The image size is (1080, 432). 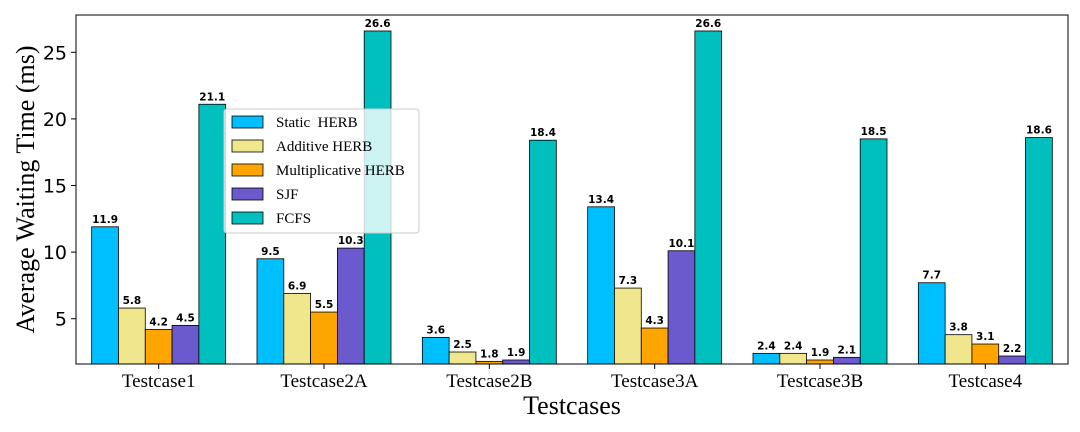 I want to click on data-label: 3.6, so click(x=435, y=330).